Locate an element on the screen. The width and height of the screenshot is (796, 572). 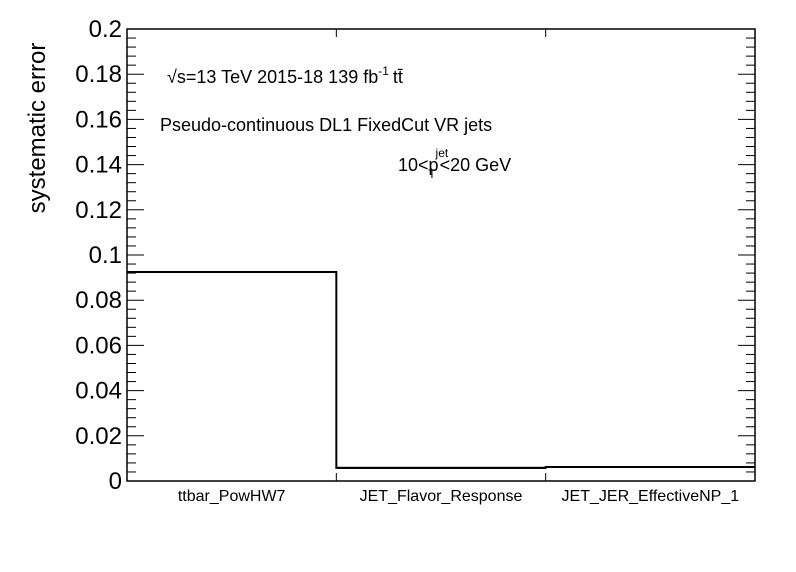
y-tick-label: 0.1 is located at coordinates (105, 255).